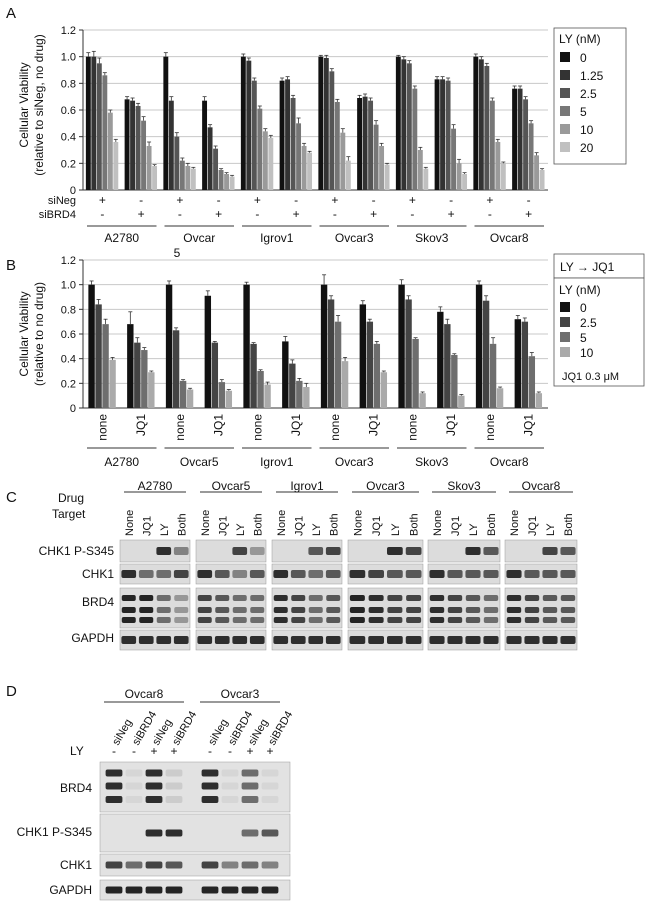 The image size is (650, 914). I want to click on lane-label: JQ1, so click(456, 526).